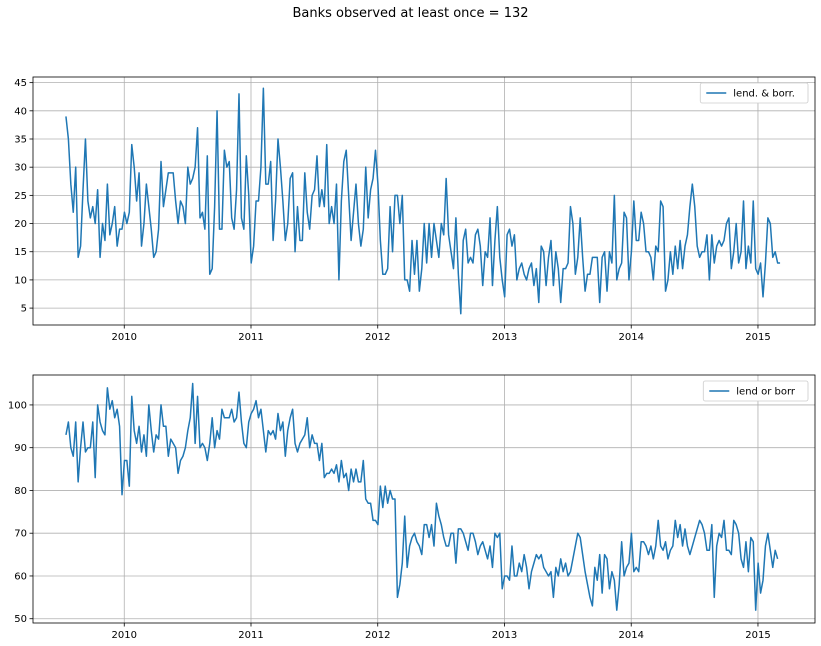 The image size is (821, 646). I want to click on y-tick-label: 15, so click(20, 252).